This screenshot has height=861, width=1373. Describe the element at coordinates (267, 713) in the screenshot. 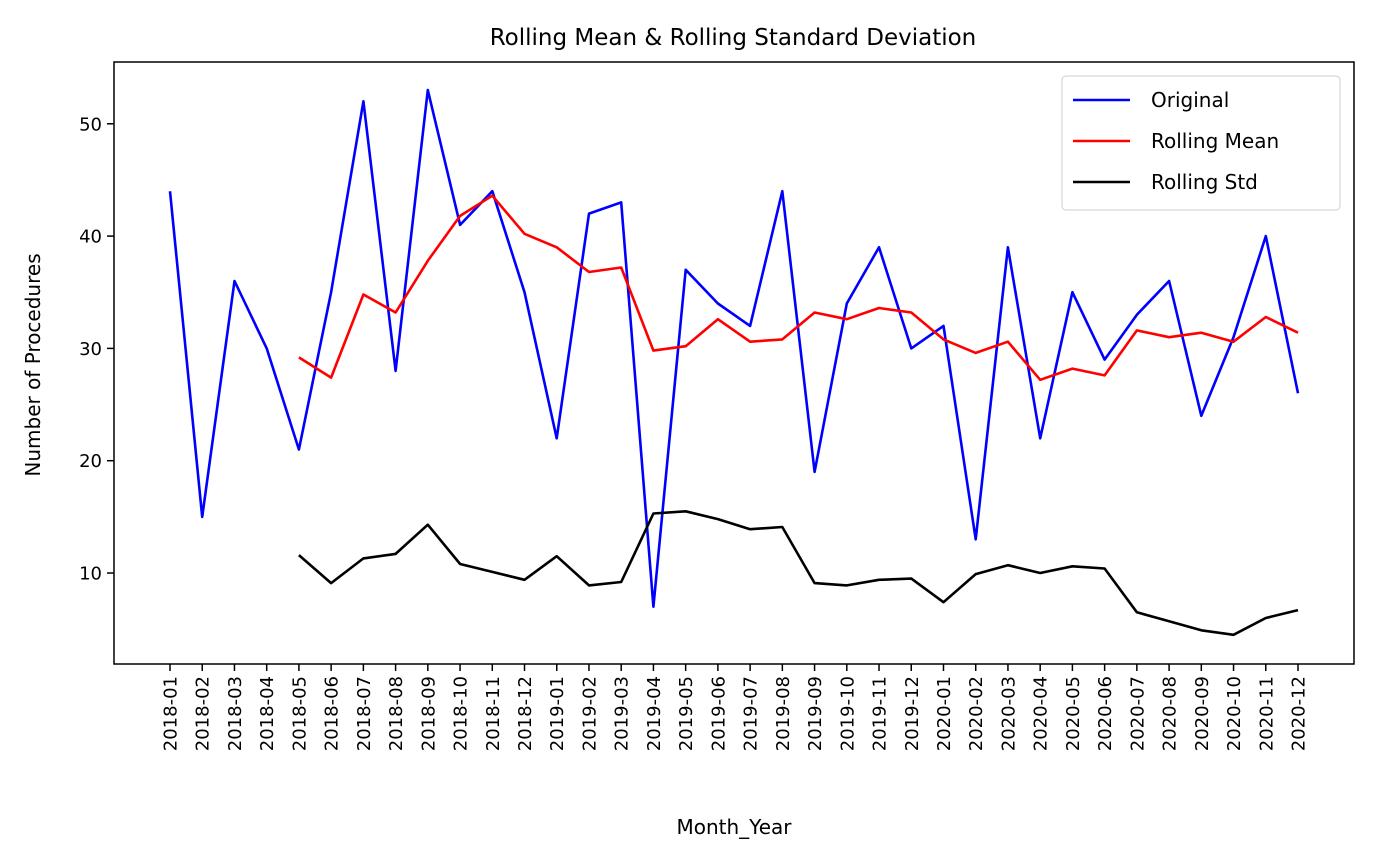

I see `x-tick-label: 2018-04` at that location.